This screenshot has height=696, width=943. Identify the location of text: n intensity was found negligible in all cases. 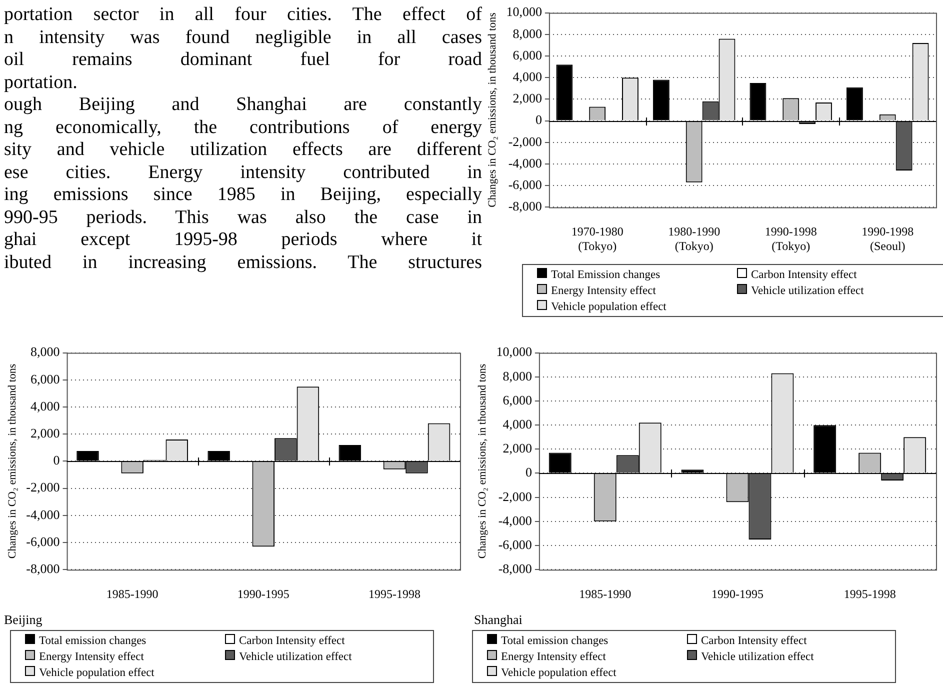
(243, 37).